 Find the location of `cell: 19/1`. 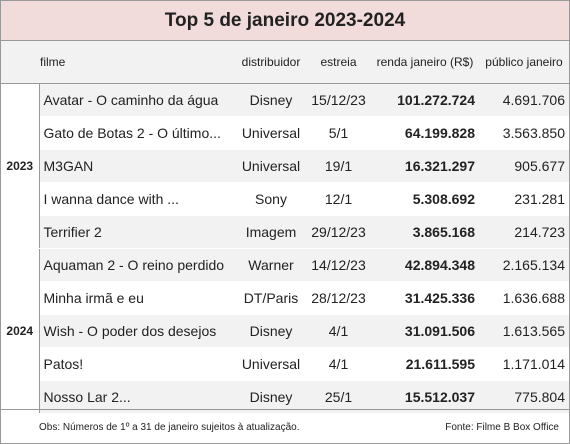

cell: 19/1 is located at coordinates (338, 166).